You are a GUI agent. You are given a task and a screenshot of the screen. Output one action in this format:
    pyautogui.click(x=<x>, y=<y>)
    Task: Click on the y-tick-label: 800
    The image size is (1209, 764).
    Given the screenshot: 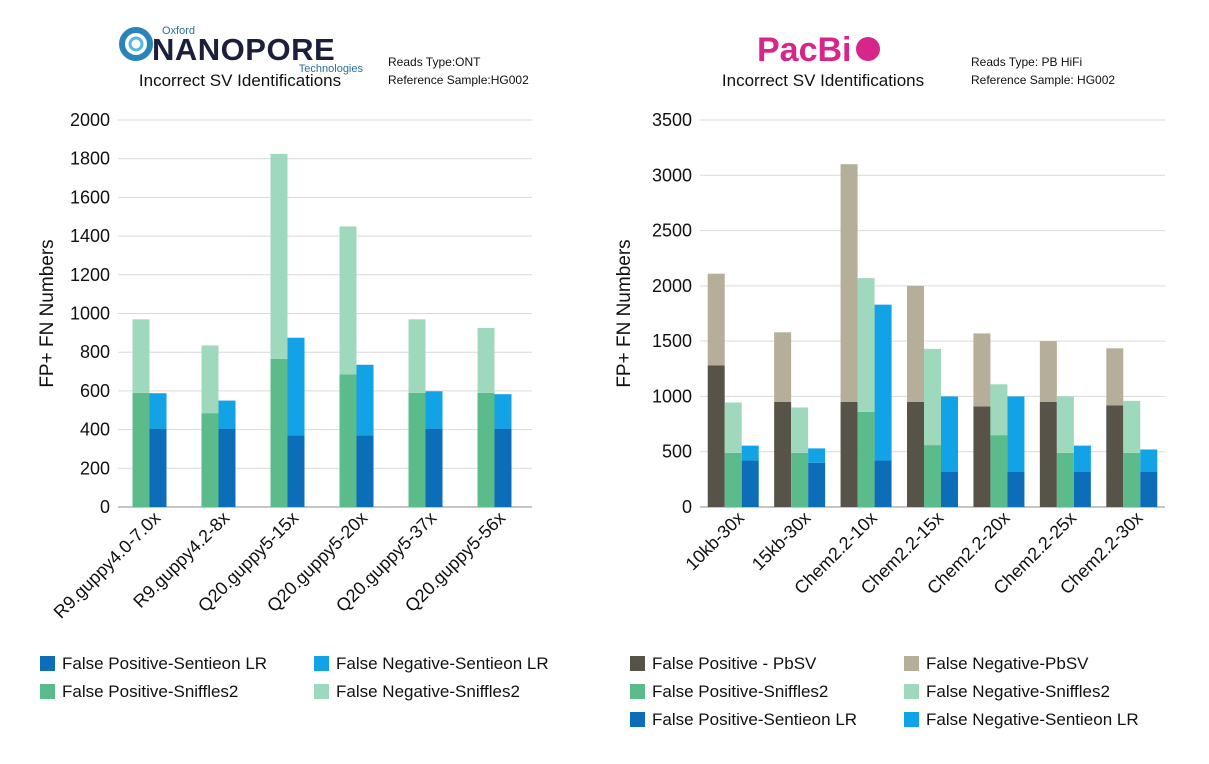 What is the action you would take?
    pyautogui.click(x=95, y=352)
    